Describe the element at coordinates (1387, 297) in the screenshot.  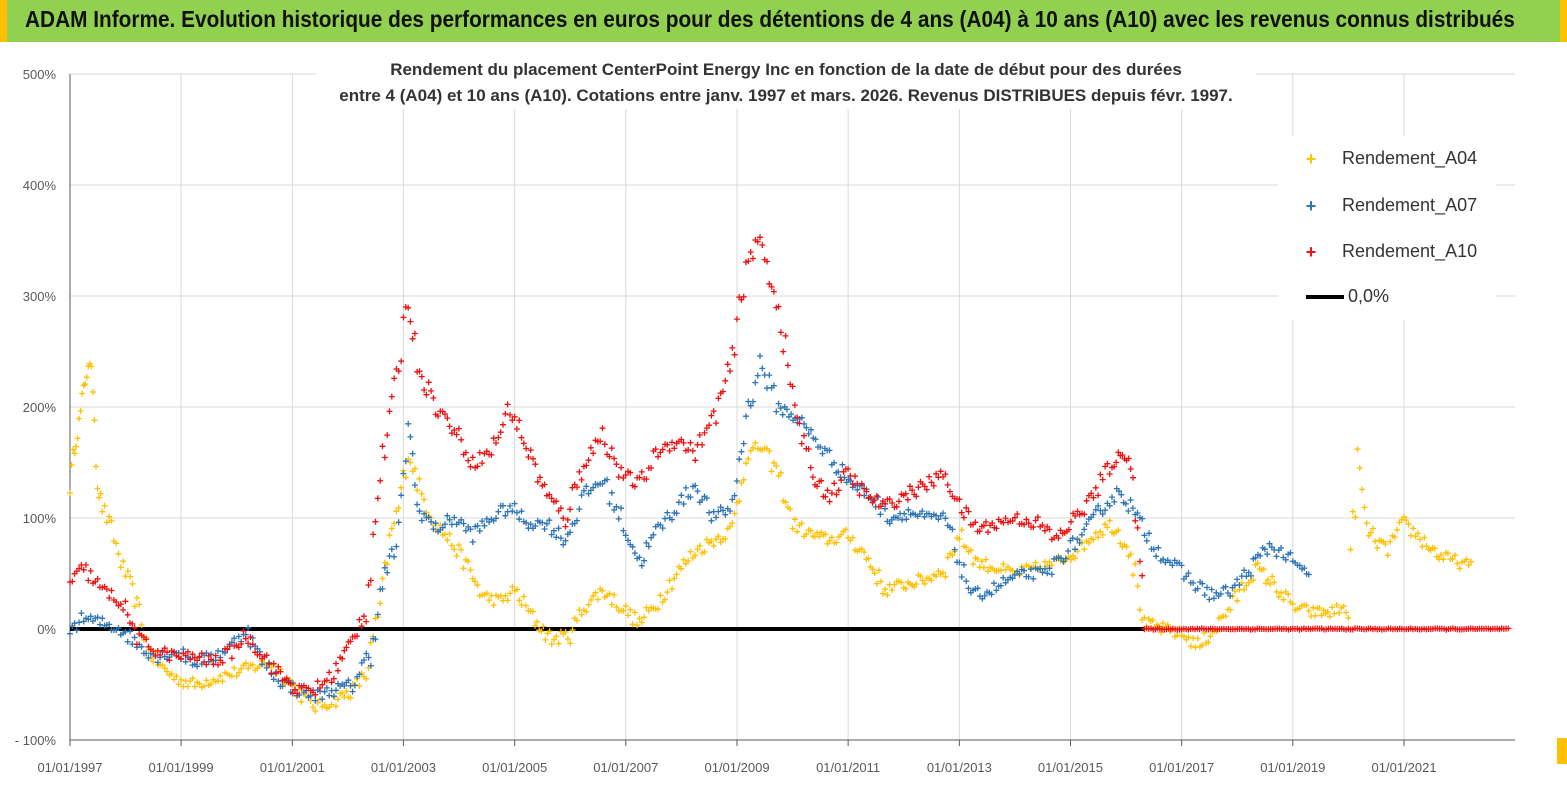
I see `legend-item-zero: 0,0%` at that location.